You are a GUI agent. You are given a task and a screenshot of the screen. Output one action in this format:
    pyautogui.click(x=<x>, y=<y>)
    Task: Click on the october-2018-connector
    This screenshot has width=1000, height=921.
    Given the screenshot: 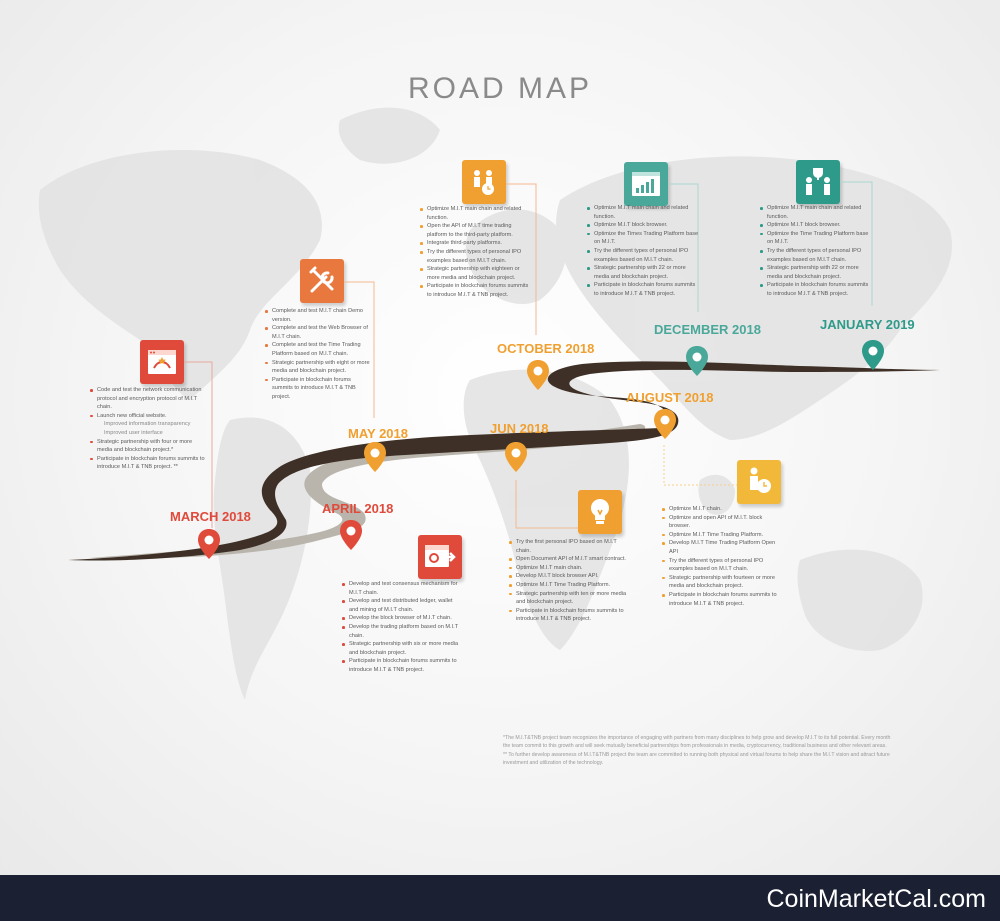 What is the action you would take?
    pyautogui.click(x=521, y=259)
    